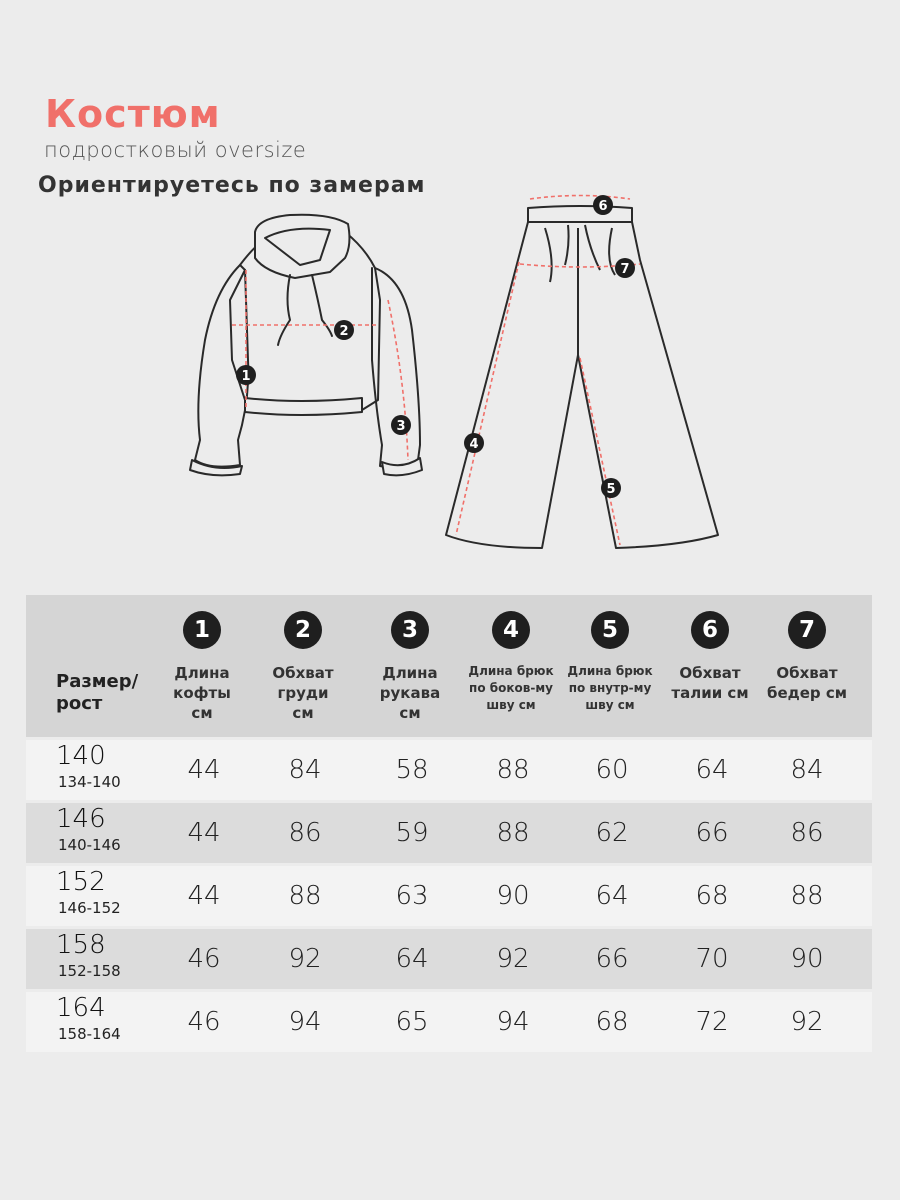  What do you see at coordinates (712, 959) in the screenshot?
I see `measure-cell-6: 70` at bounding box center [712, 959].